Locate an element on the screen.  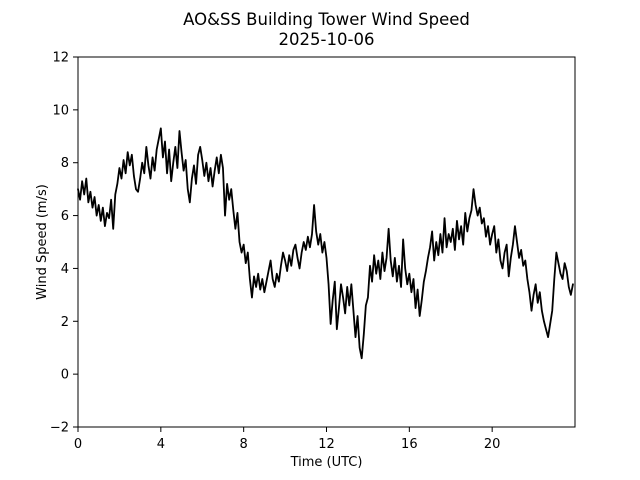
chart-subtitle-date: 2025-10-06 is located at coordinates (327, 39).